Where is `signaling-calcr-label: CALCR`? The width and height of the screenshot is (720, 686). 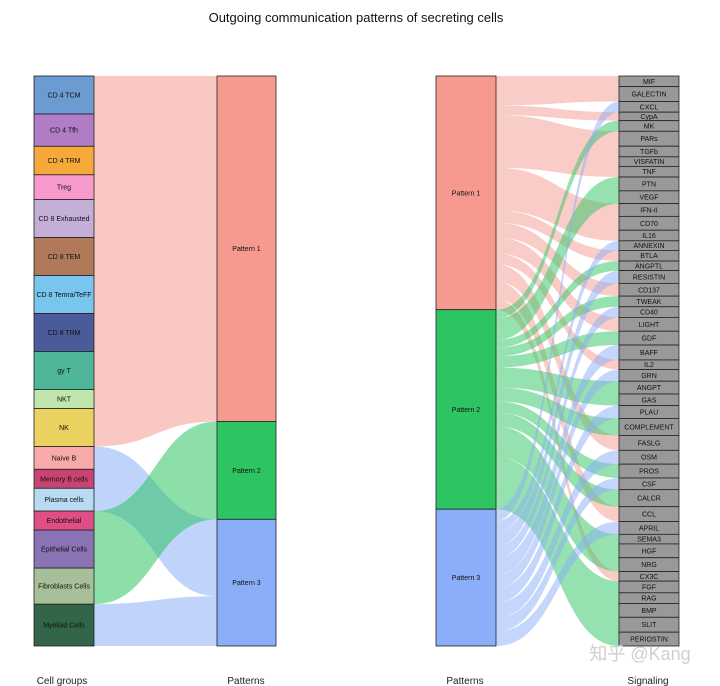 signaling-calcr-label: CALCR is located at coordinates (649, 499).